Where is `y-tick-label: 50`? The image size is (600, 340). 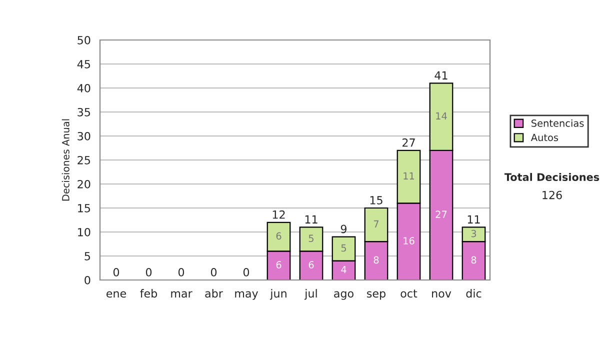 y-tick-label: 50 is located at coordinates (84, 40).